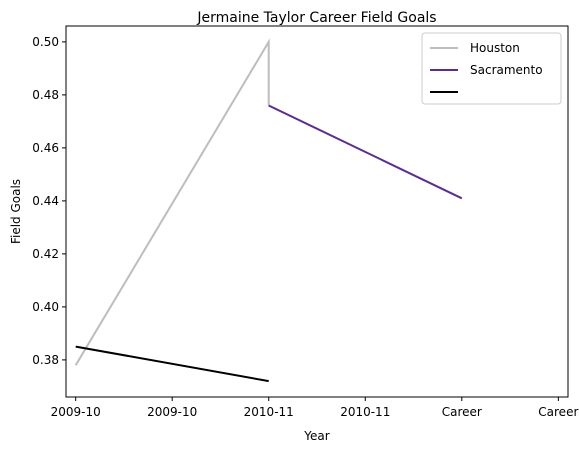 Image resolution: width=579 pixels, height=453 pixels. Describe the element at coordinates (506, 70) in the screenshot. I see `legend-label: Sacramento` at that location.